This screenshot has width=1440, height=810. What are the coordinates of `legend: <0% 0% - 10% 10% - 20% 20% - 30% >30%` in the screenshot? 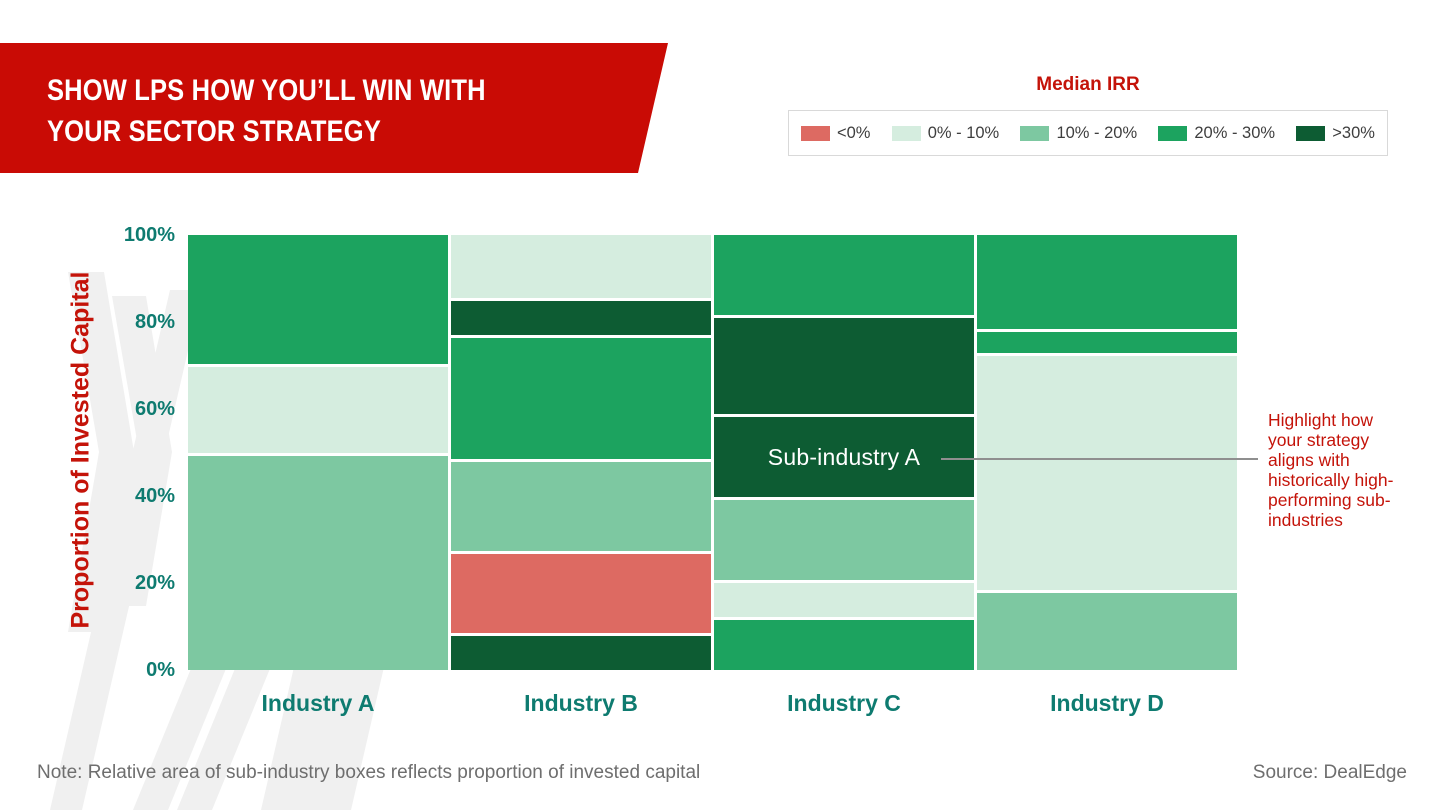 It's located at (1088, 133).